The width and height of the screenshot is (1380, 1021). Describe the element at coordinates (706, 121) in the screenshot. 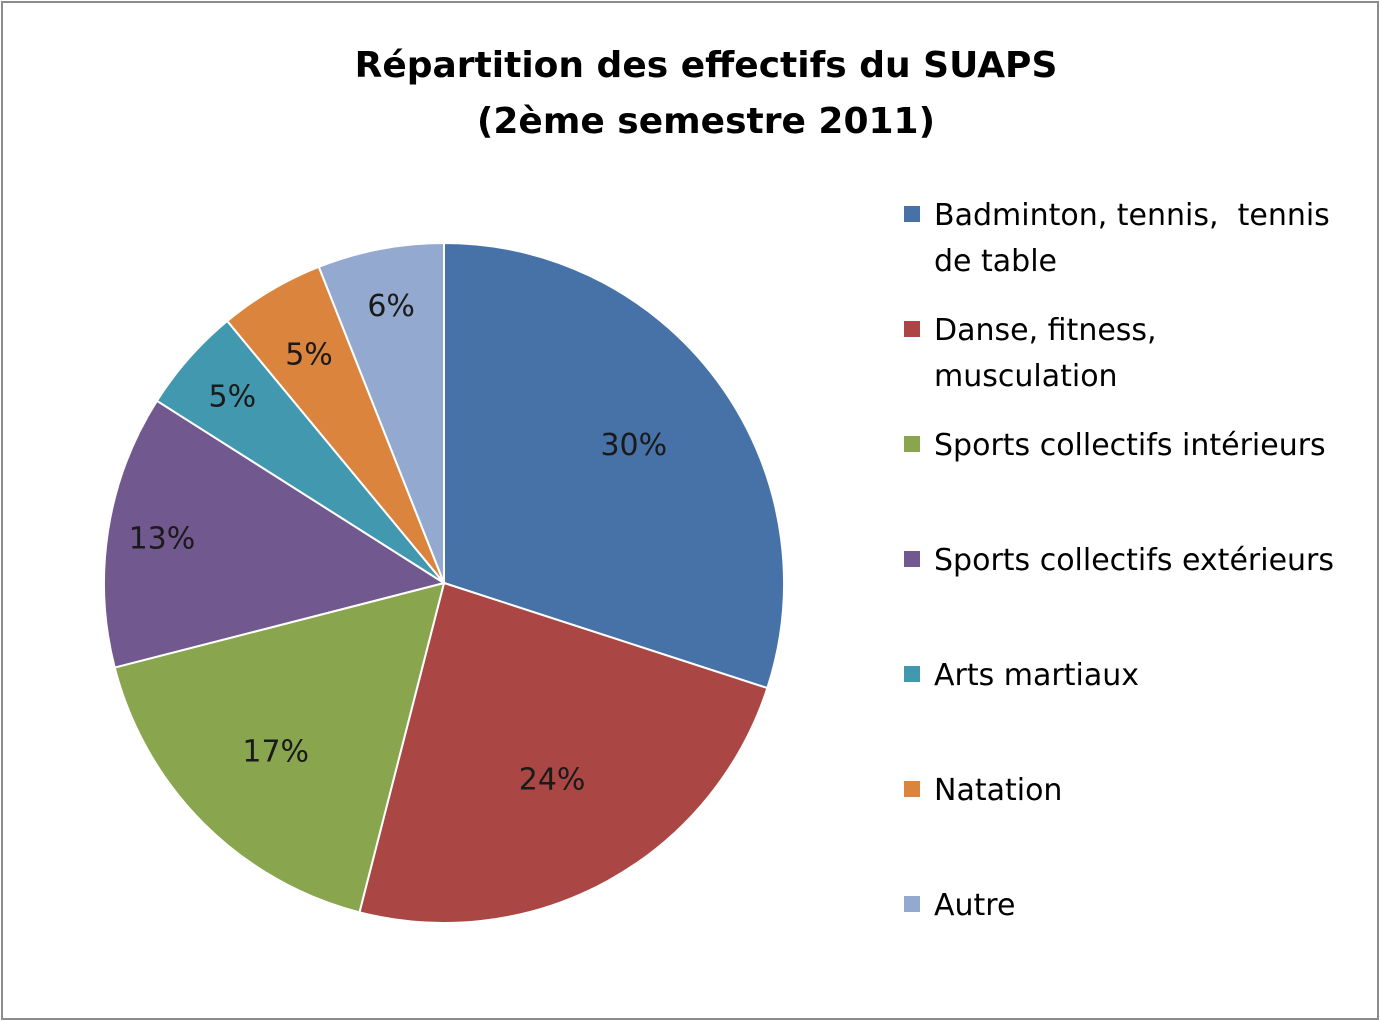

I see `chart-subtitle: (2ème semestre 2011)` at that location.